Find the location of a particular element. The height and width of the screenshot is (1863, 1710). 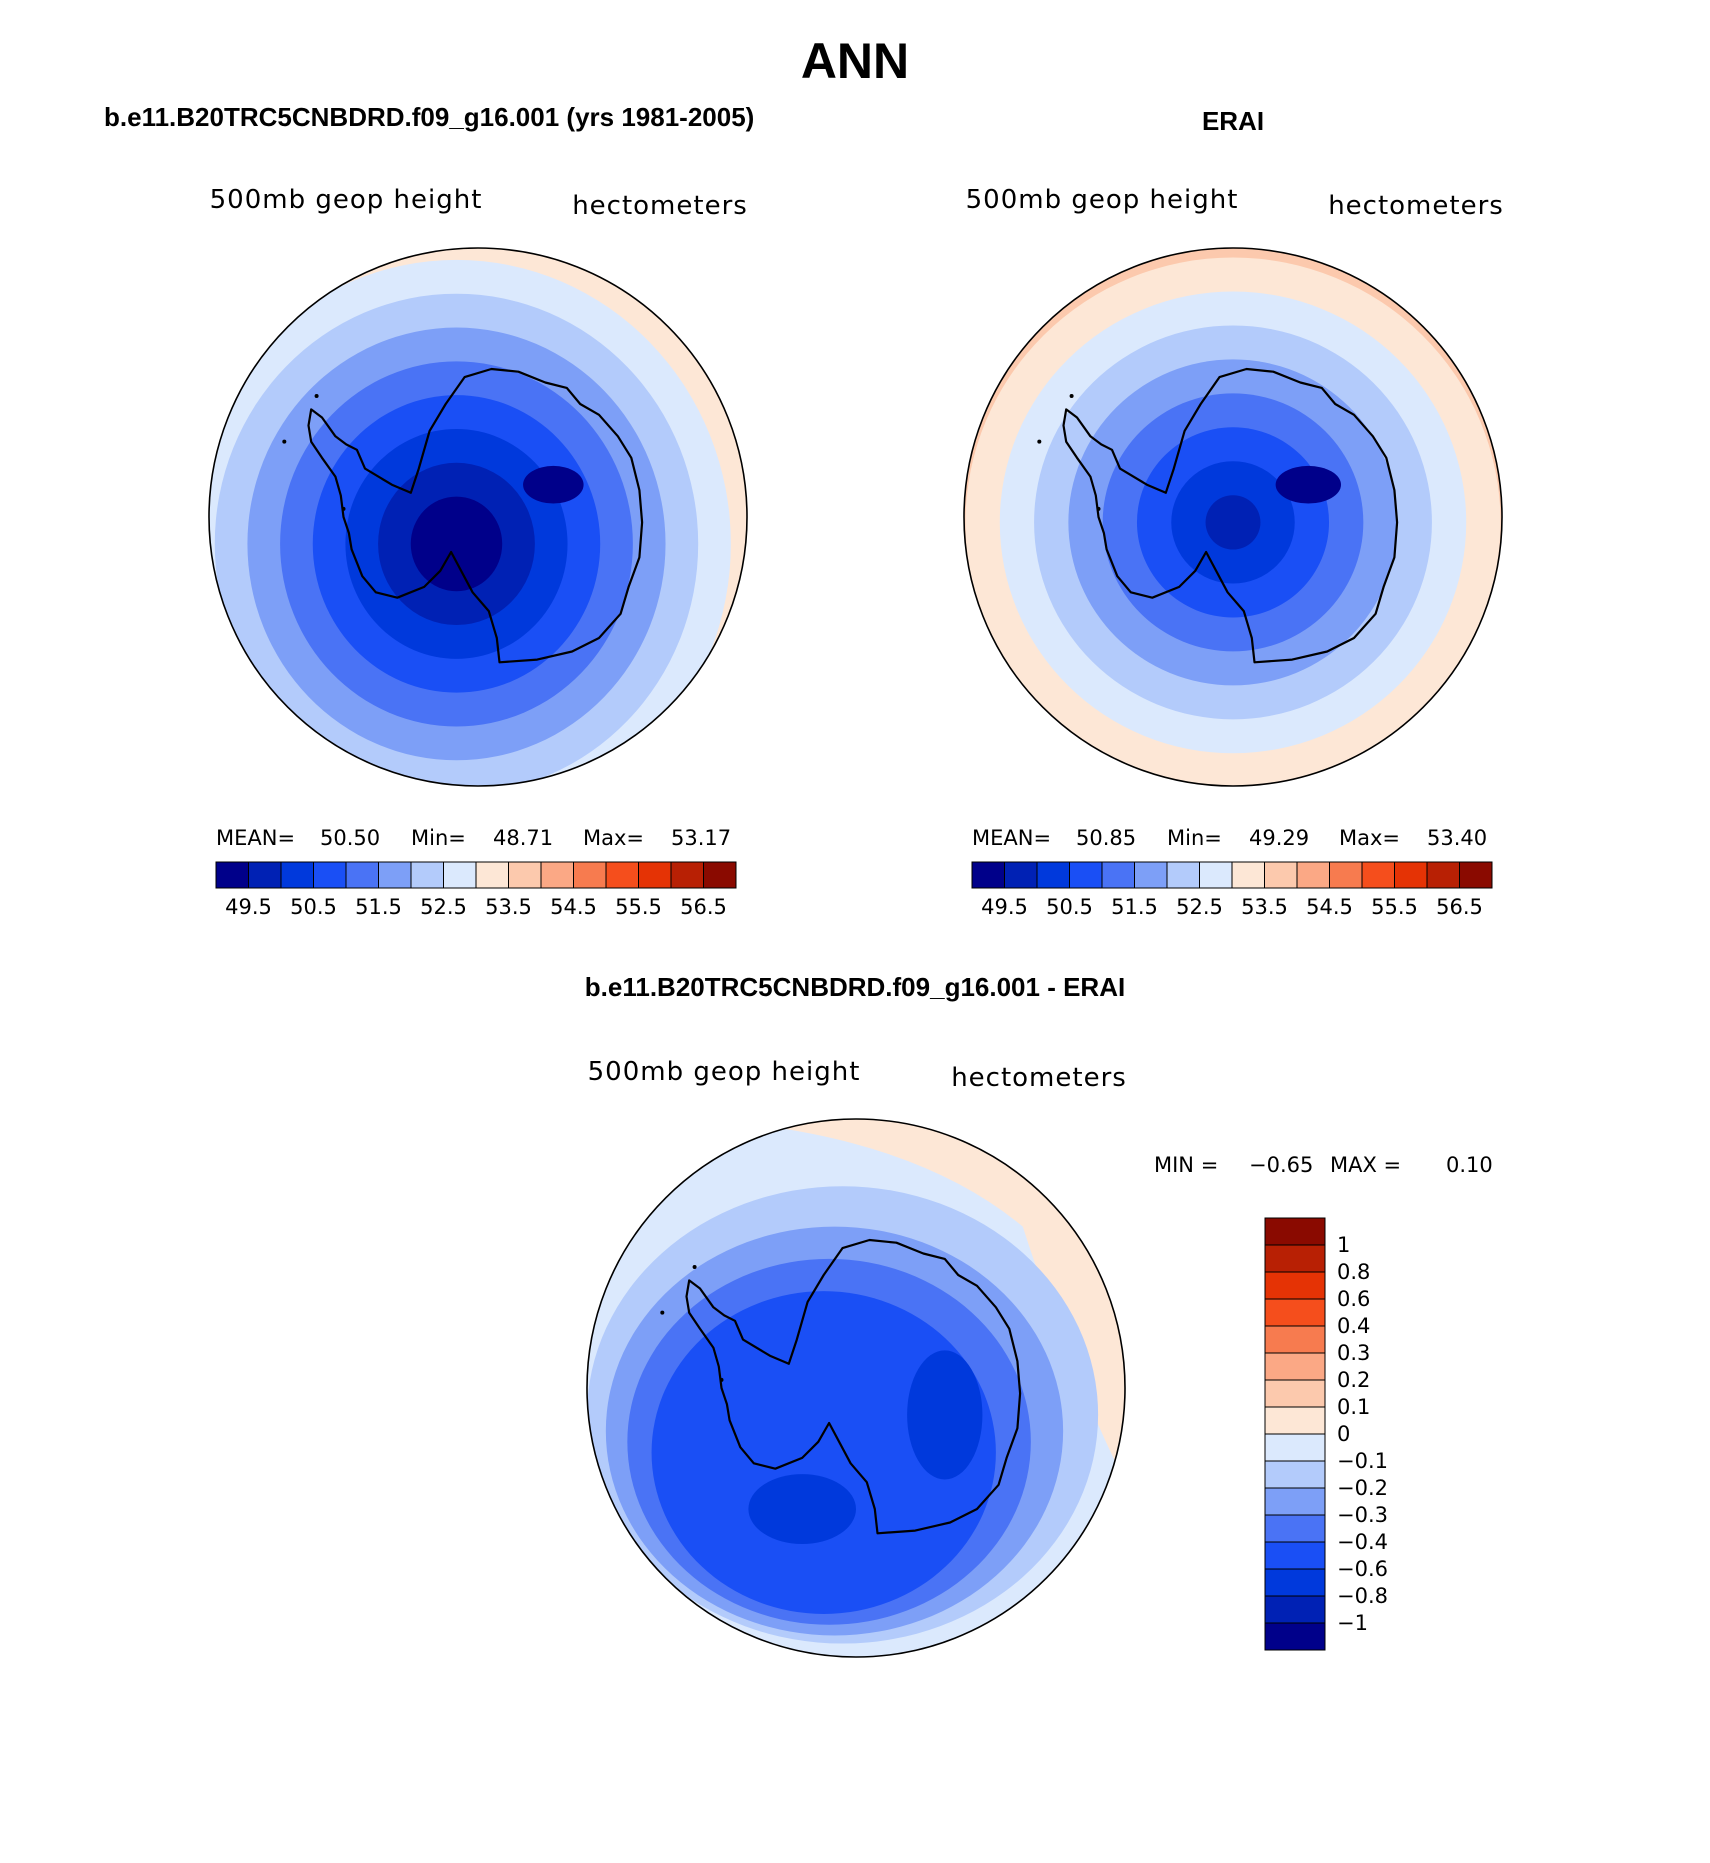

diff-max-label: MAX = is located at coordinates (1365, 1165).